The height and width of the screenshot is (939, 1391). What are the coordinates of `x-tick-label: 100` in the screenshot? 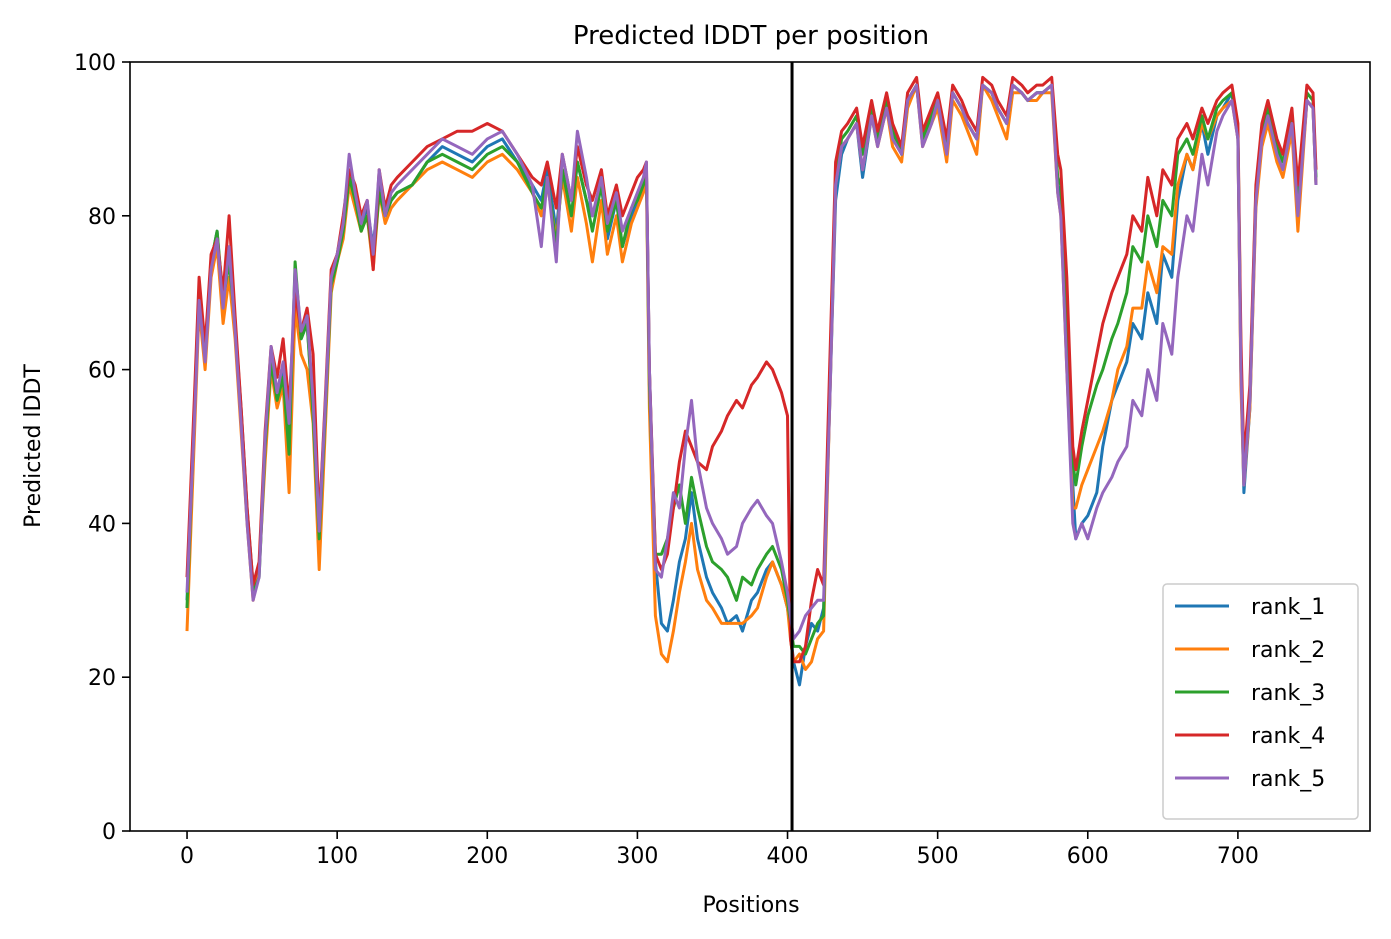 It's located at (337, 856).